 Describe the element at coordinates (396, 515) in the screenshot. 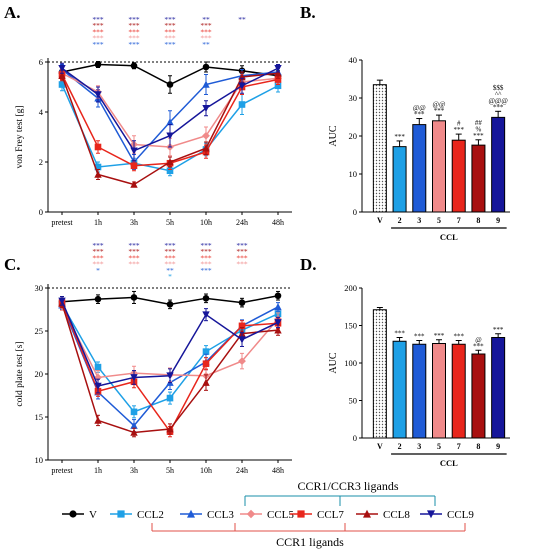

I see `legend-label: CCL8` at that location.